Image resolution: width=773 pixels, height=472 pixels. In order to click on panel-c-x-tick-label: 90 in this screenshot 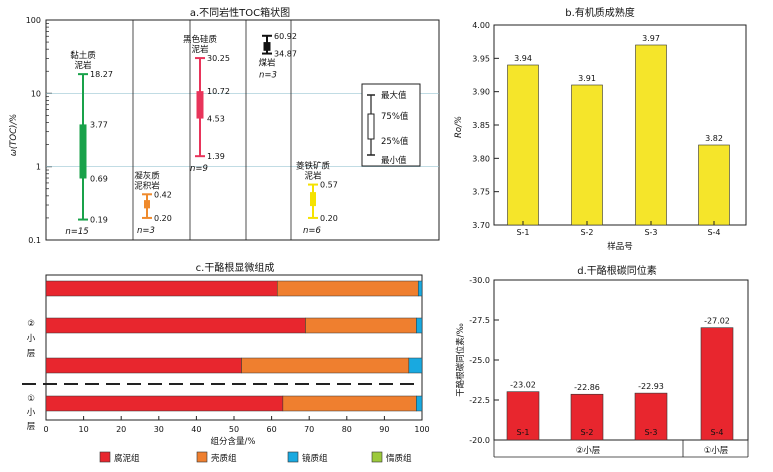, I will do `click(384, 429)`.